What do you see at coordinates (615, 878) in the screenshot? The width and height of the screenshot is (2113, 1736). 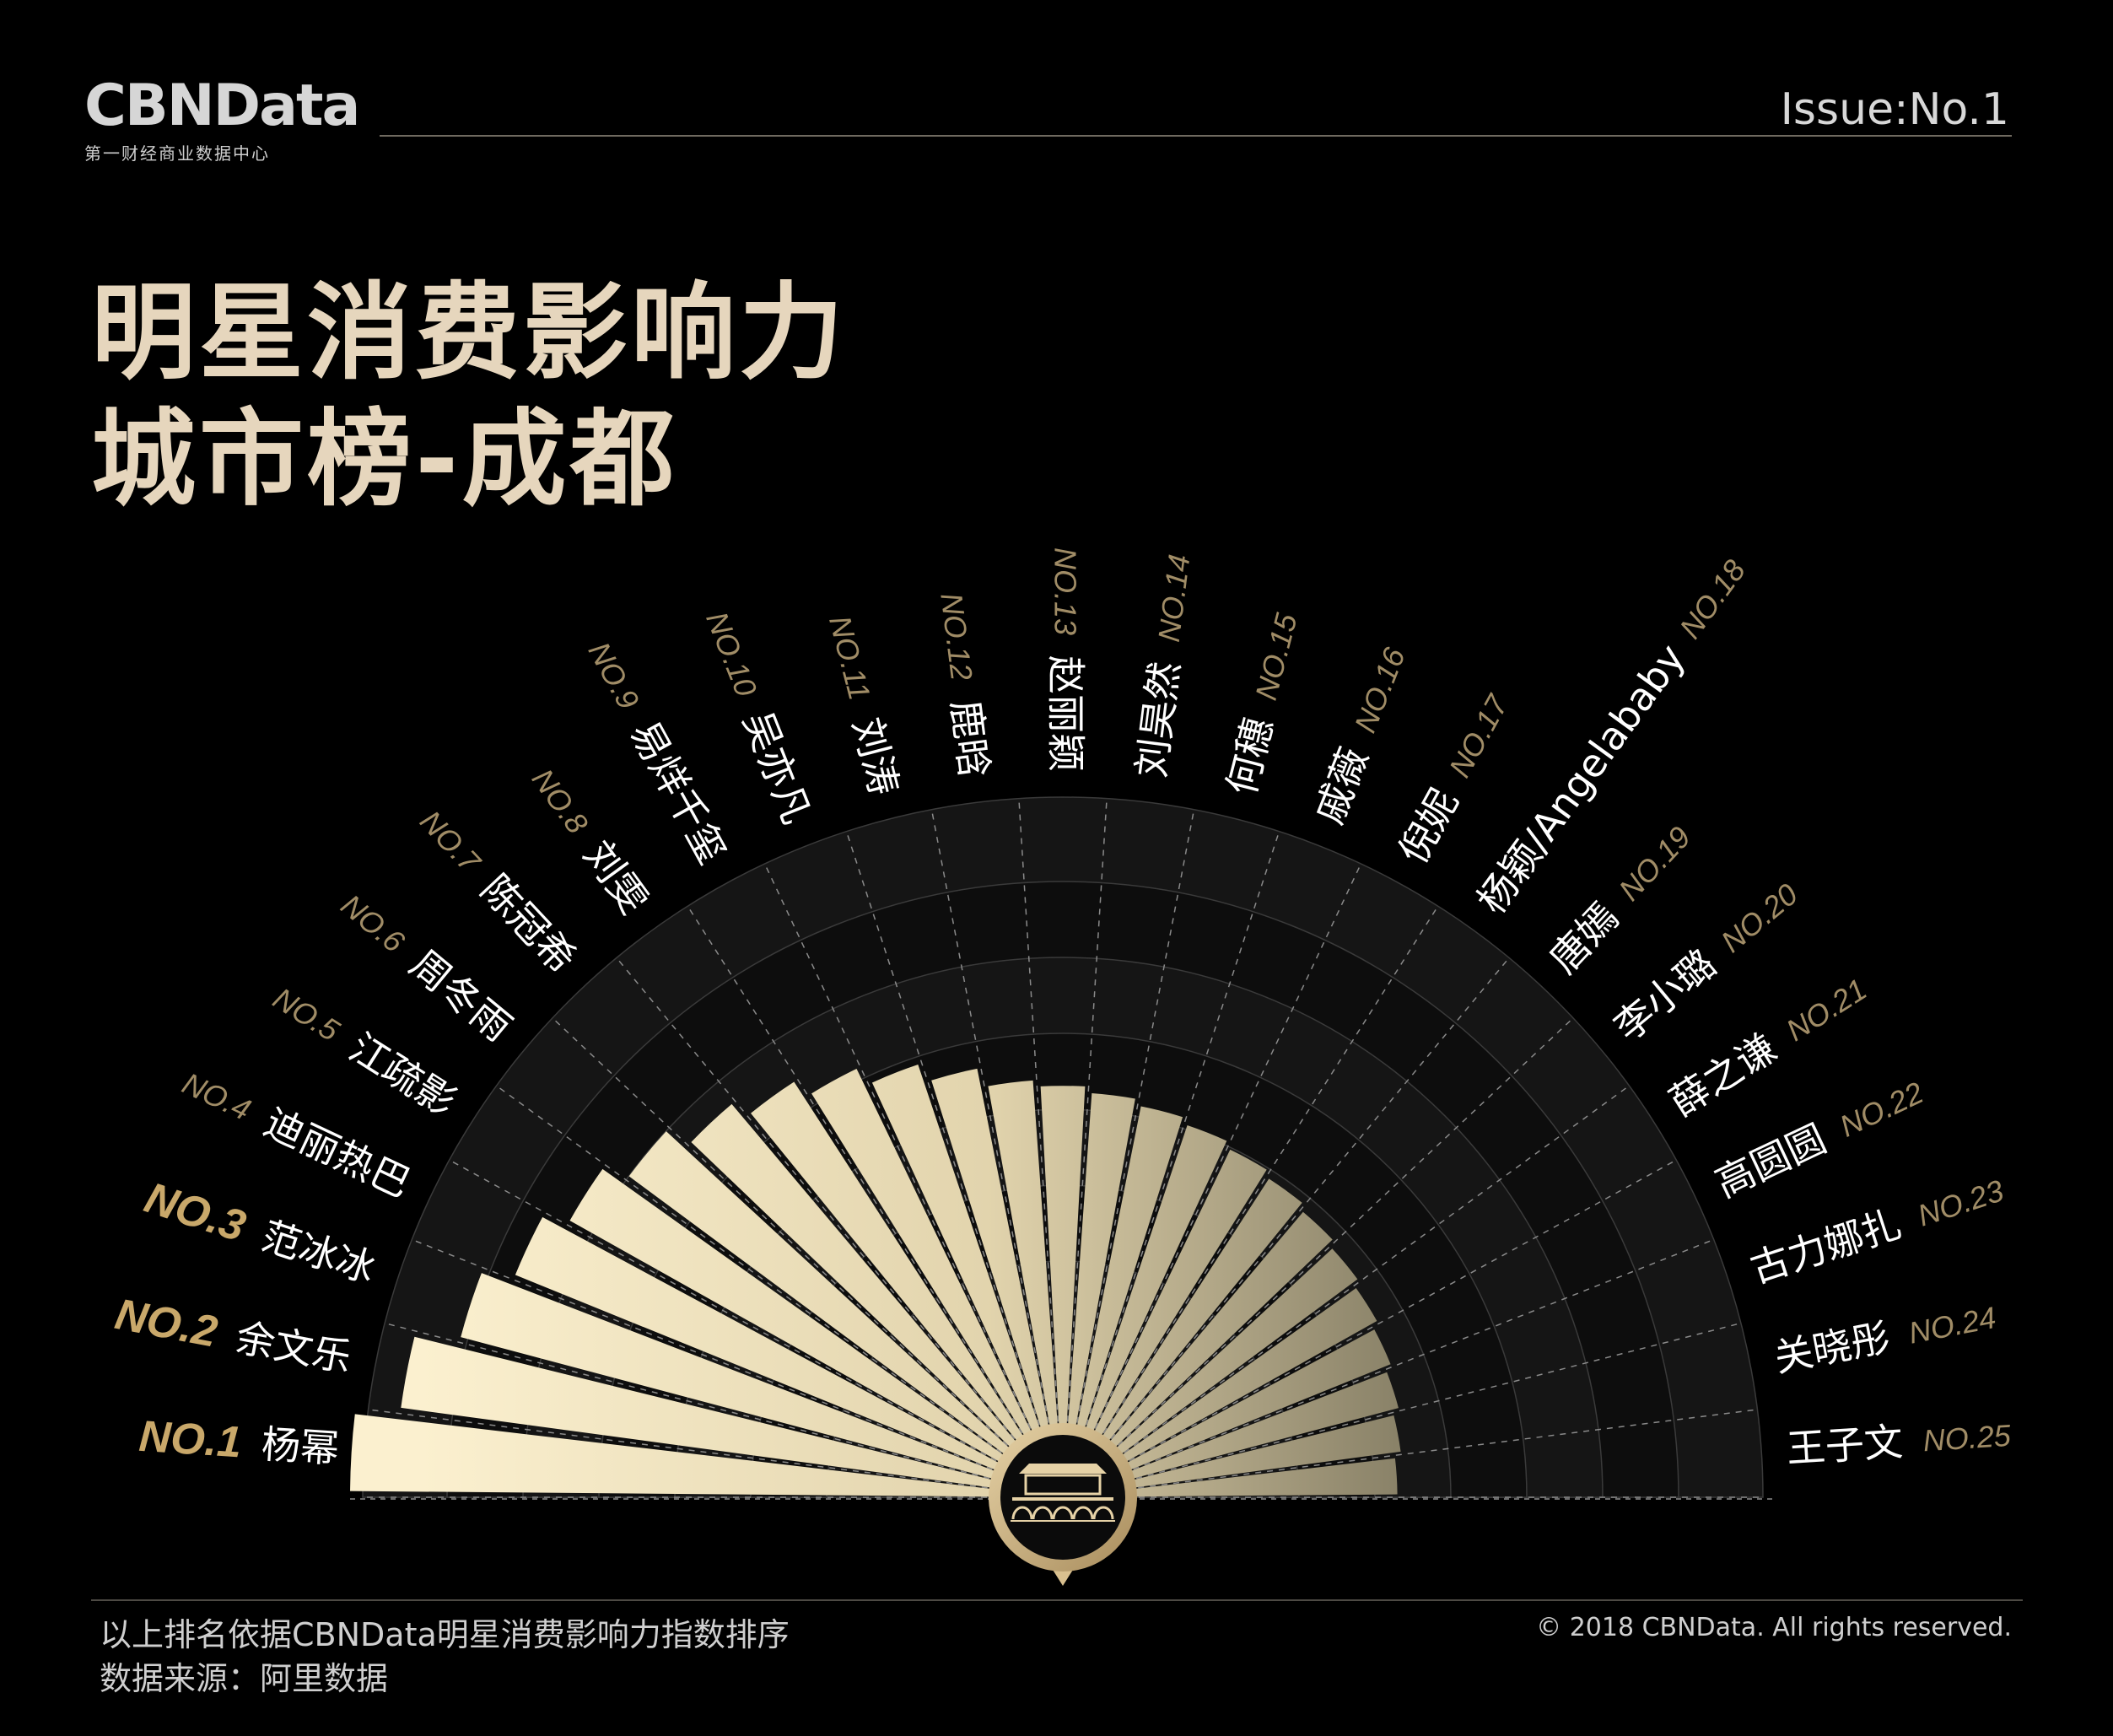 I see `chart-category-name: 刘雯` at bounding box center [615, 878].